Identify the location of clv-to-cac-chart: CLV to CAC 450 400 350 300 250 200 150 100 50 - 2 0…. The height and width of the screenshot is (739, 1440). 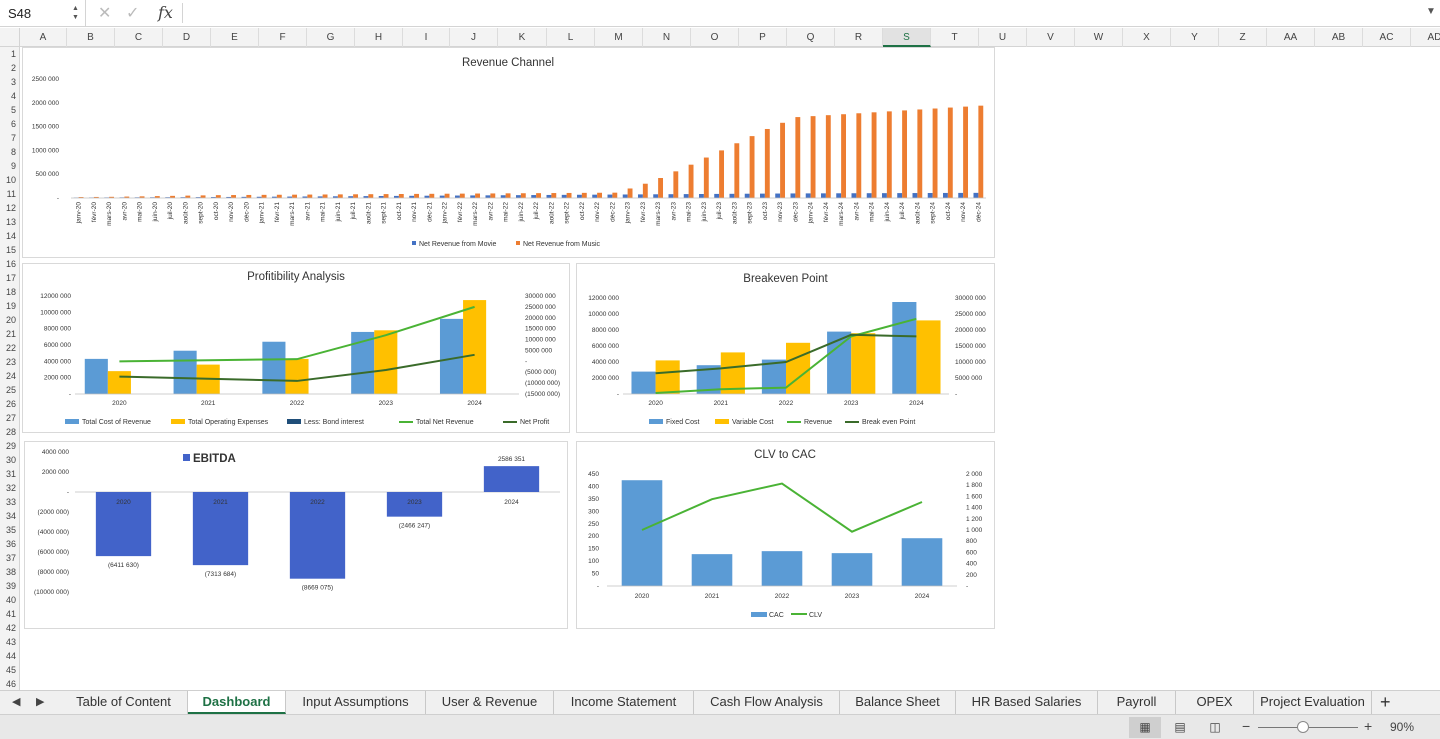
(785, 535).